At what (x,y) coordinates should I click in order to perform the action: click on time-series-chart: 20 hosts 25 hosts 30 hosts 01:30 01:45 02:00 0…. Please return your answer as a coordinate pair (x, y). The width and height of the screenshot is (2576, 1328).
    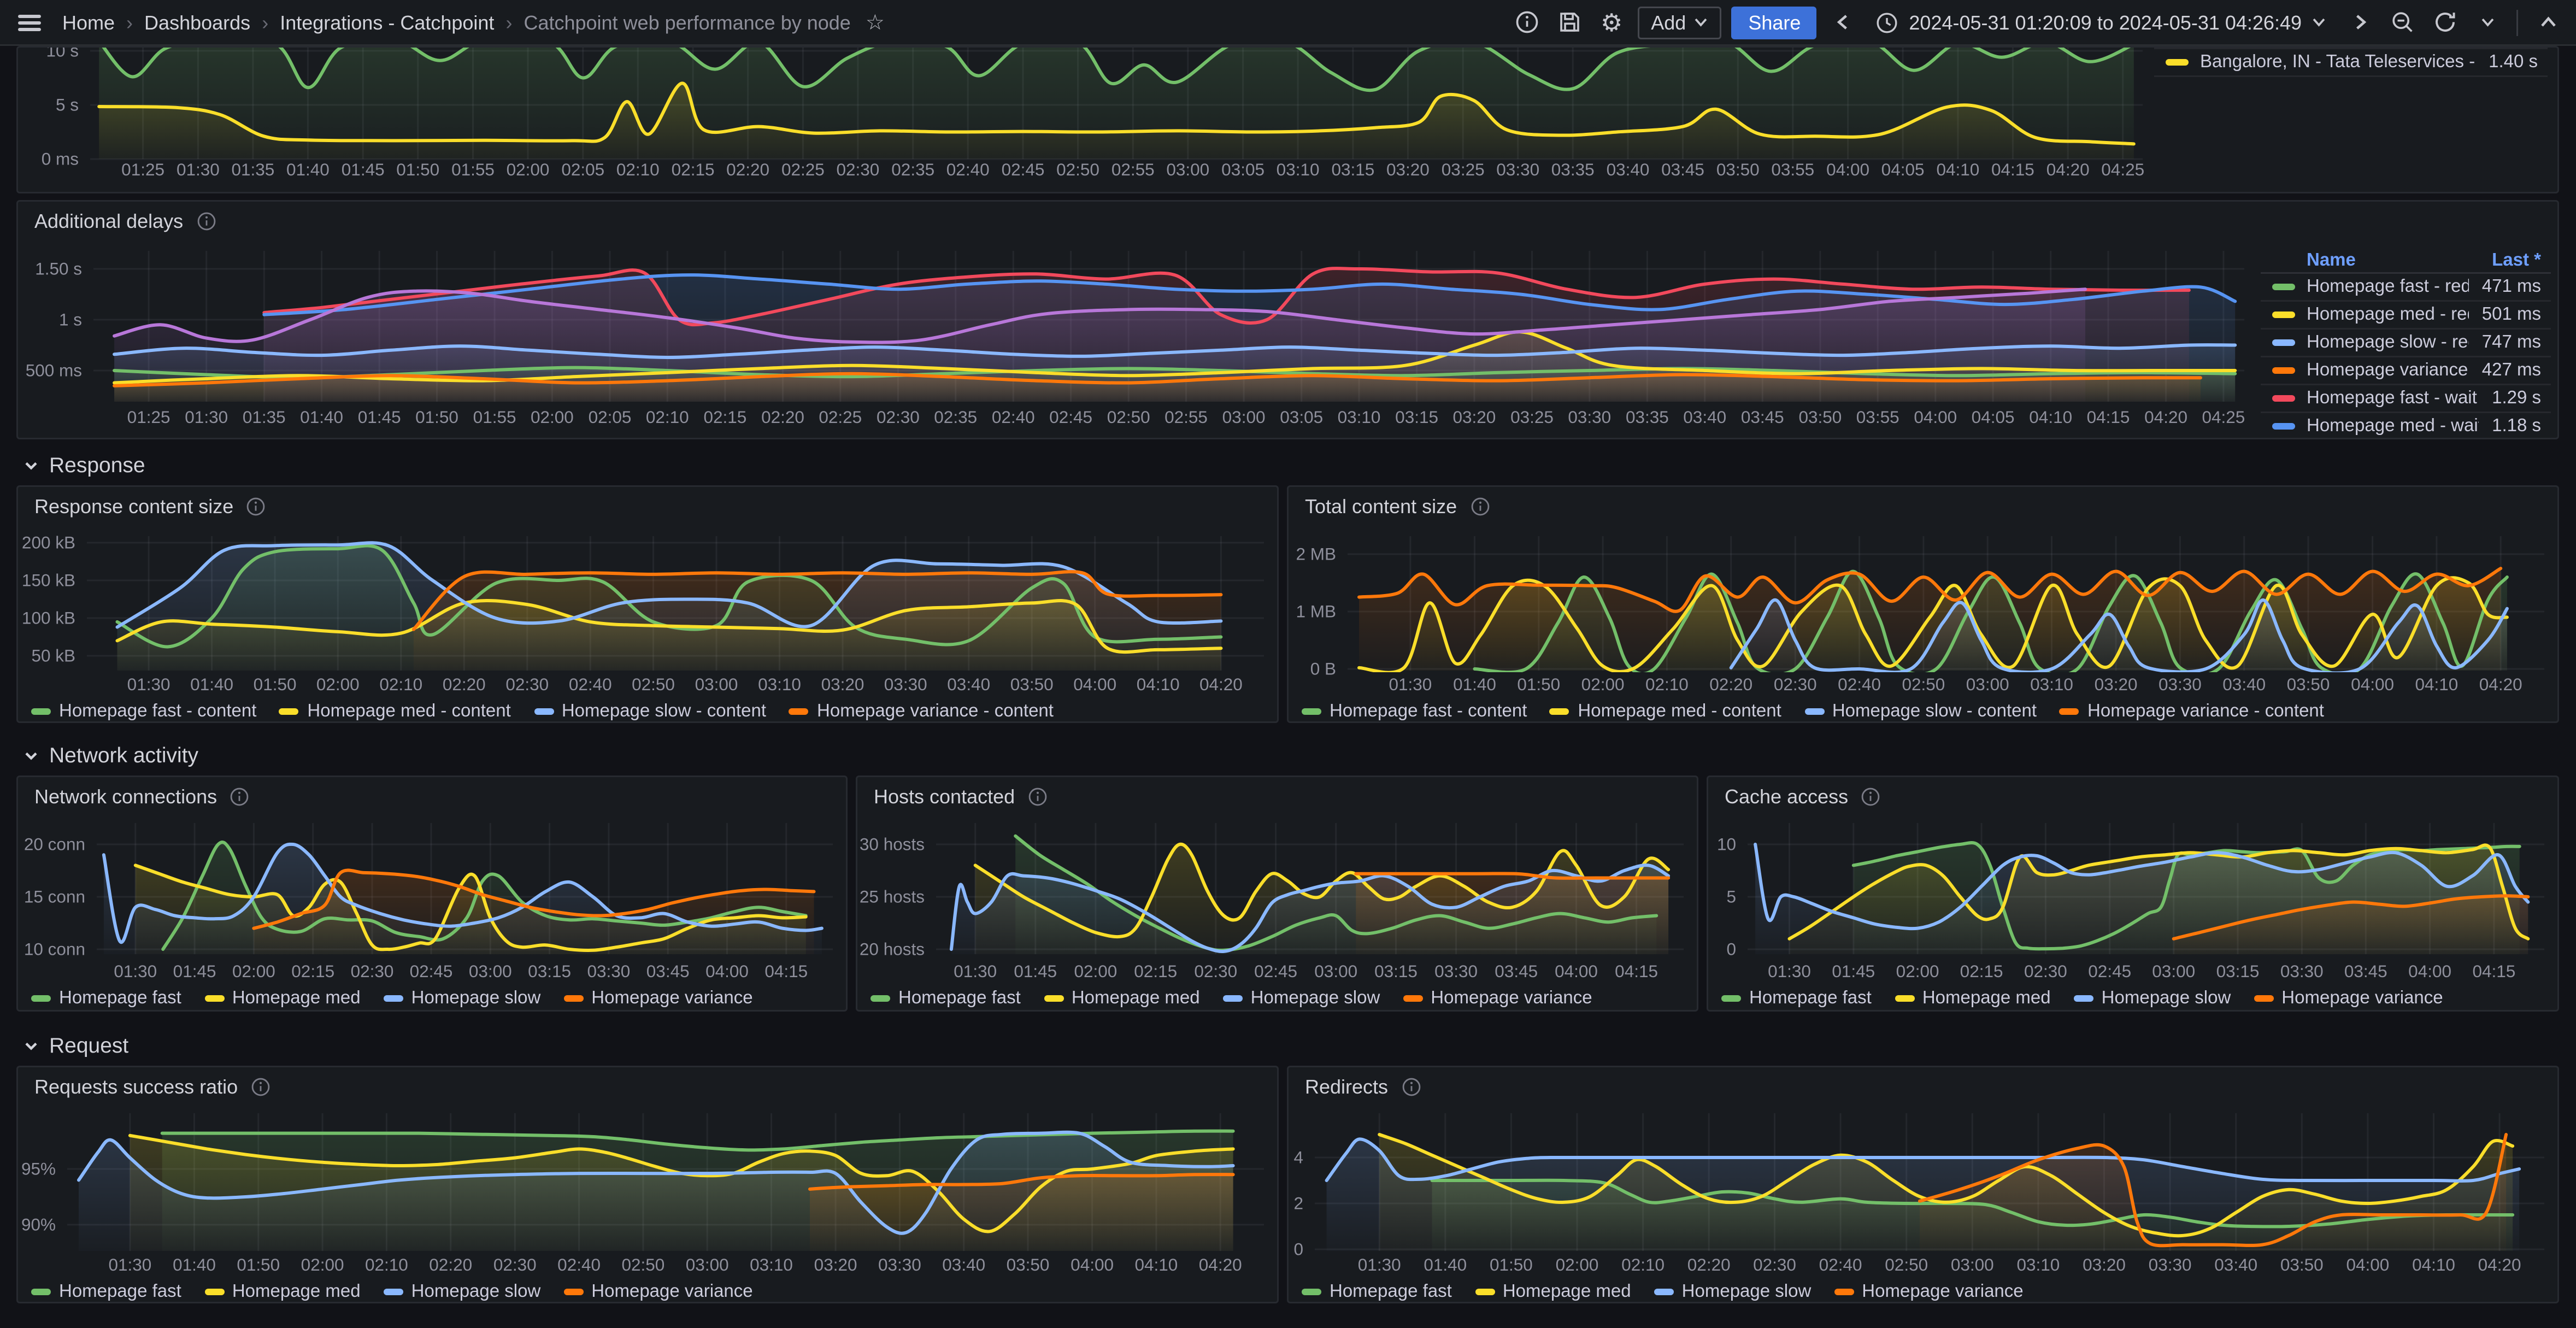
    Looking at the image, I should click on (1277, 894).